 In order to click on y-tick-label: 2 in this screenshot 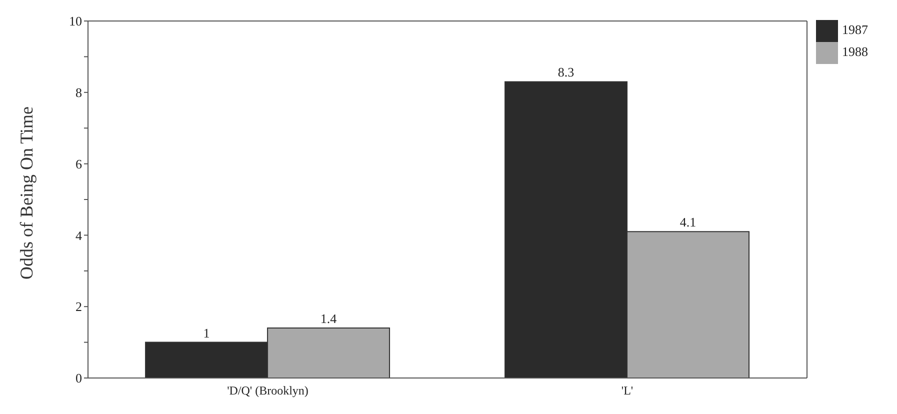, I will do `click(79, 306)`.